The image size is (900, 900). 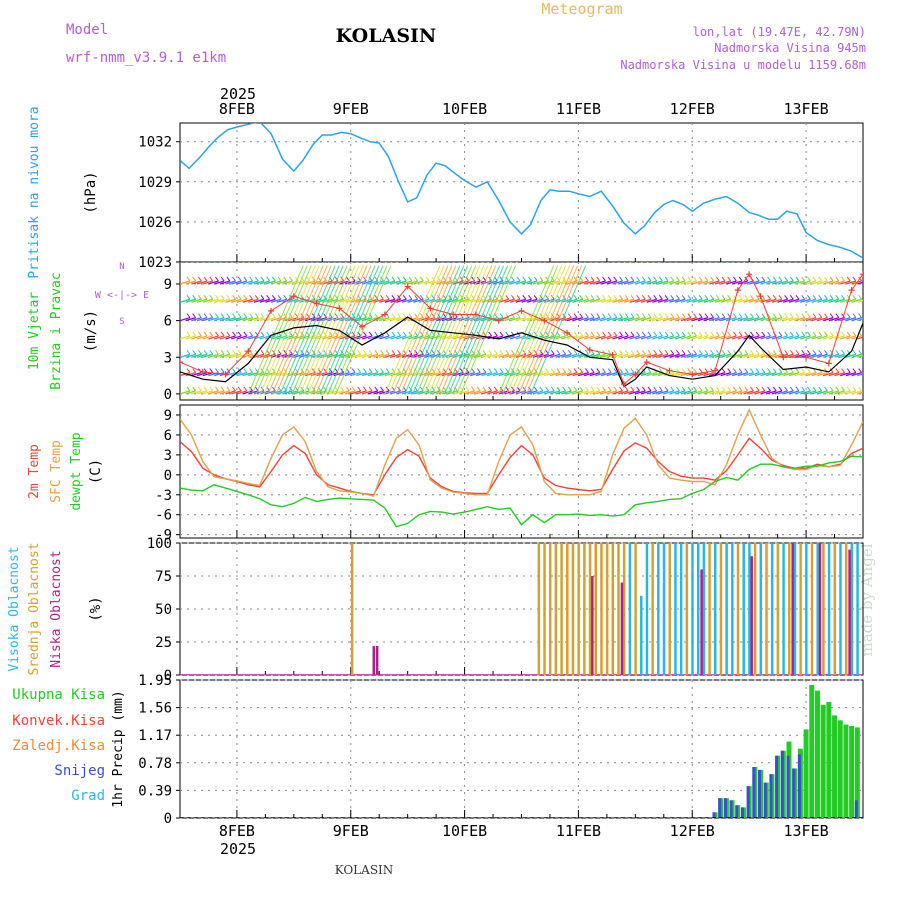 What do you see at coordinates (521, 352) in the screenshot?
I see `wind-speed-line` at bounding box center [521, 352].